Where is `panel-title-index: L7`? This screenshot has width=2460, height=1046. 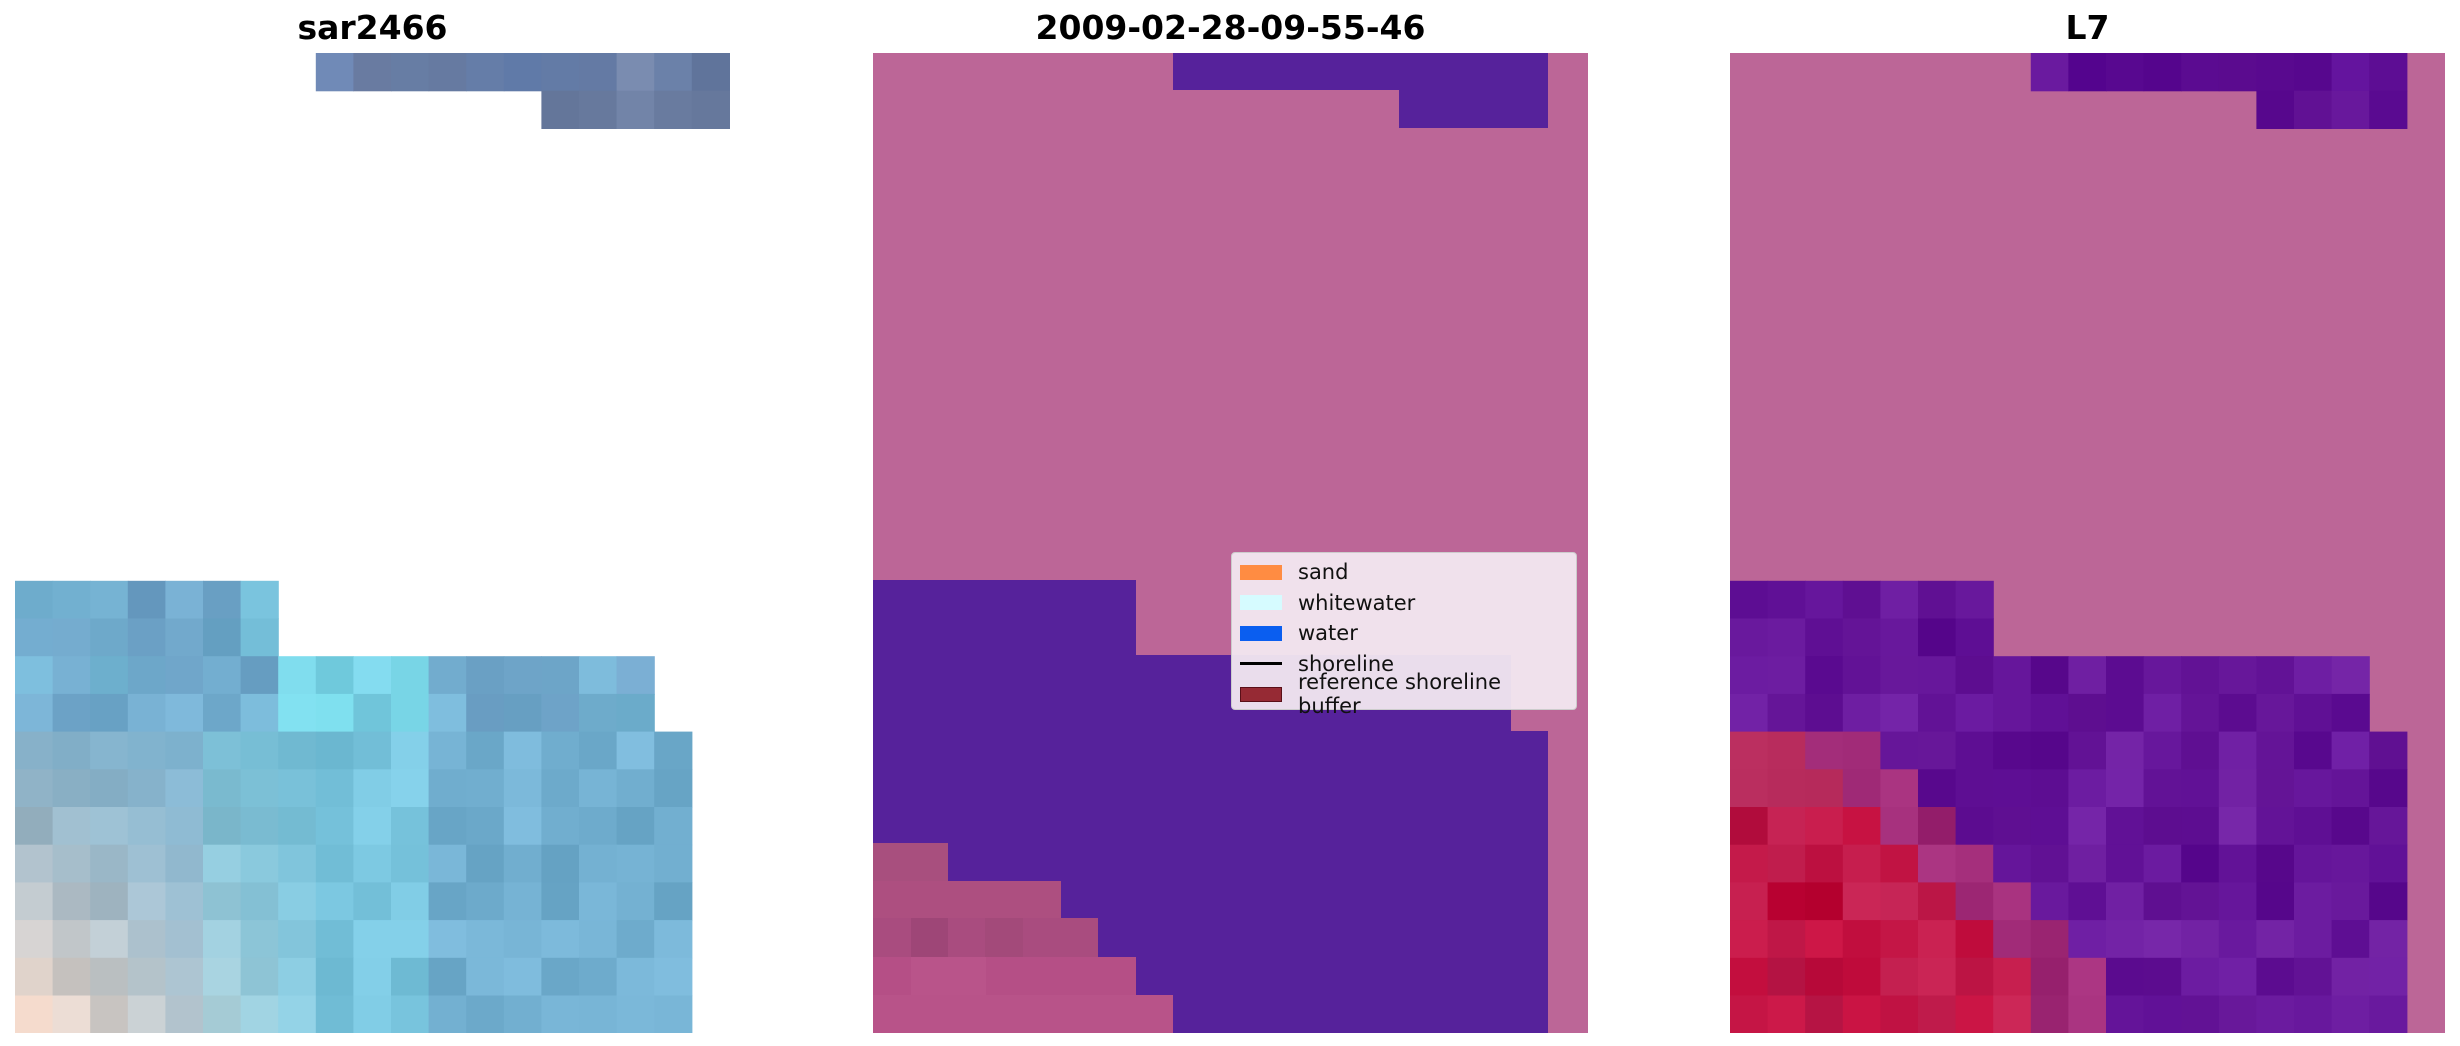 panel-title-index: L7 is located at coordinates (2087, 27).